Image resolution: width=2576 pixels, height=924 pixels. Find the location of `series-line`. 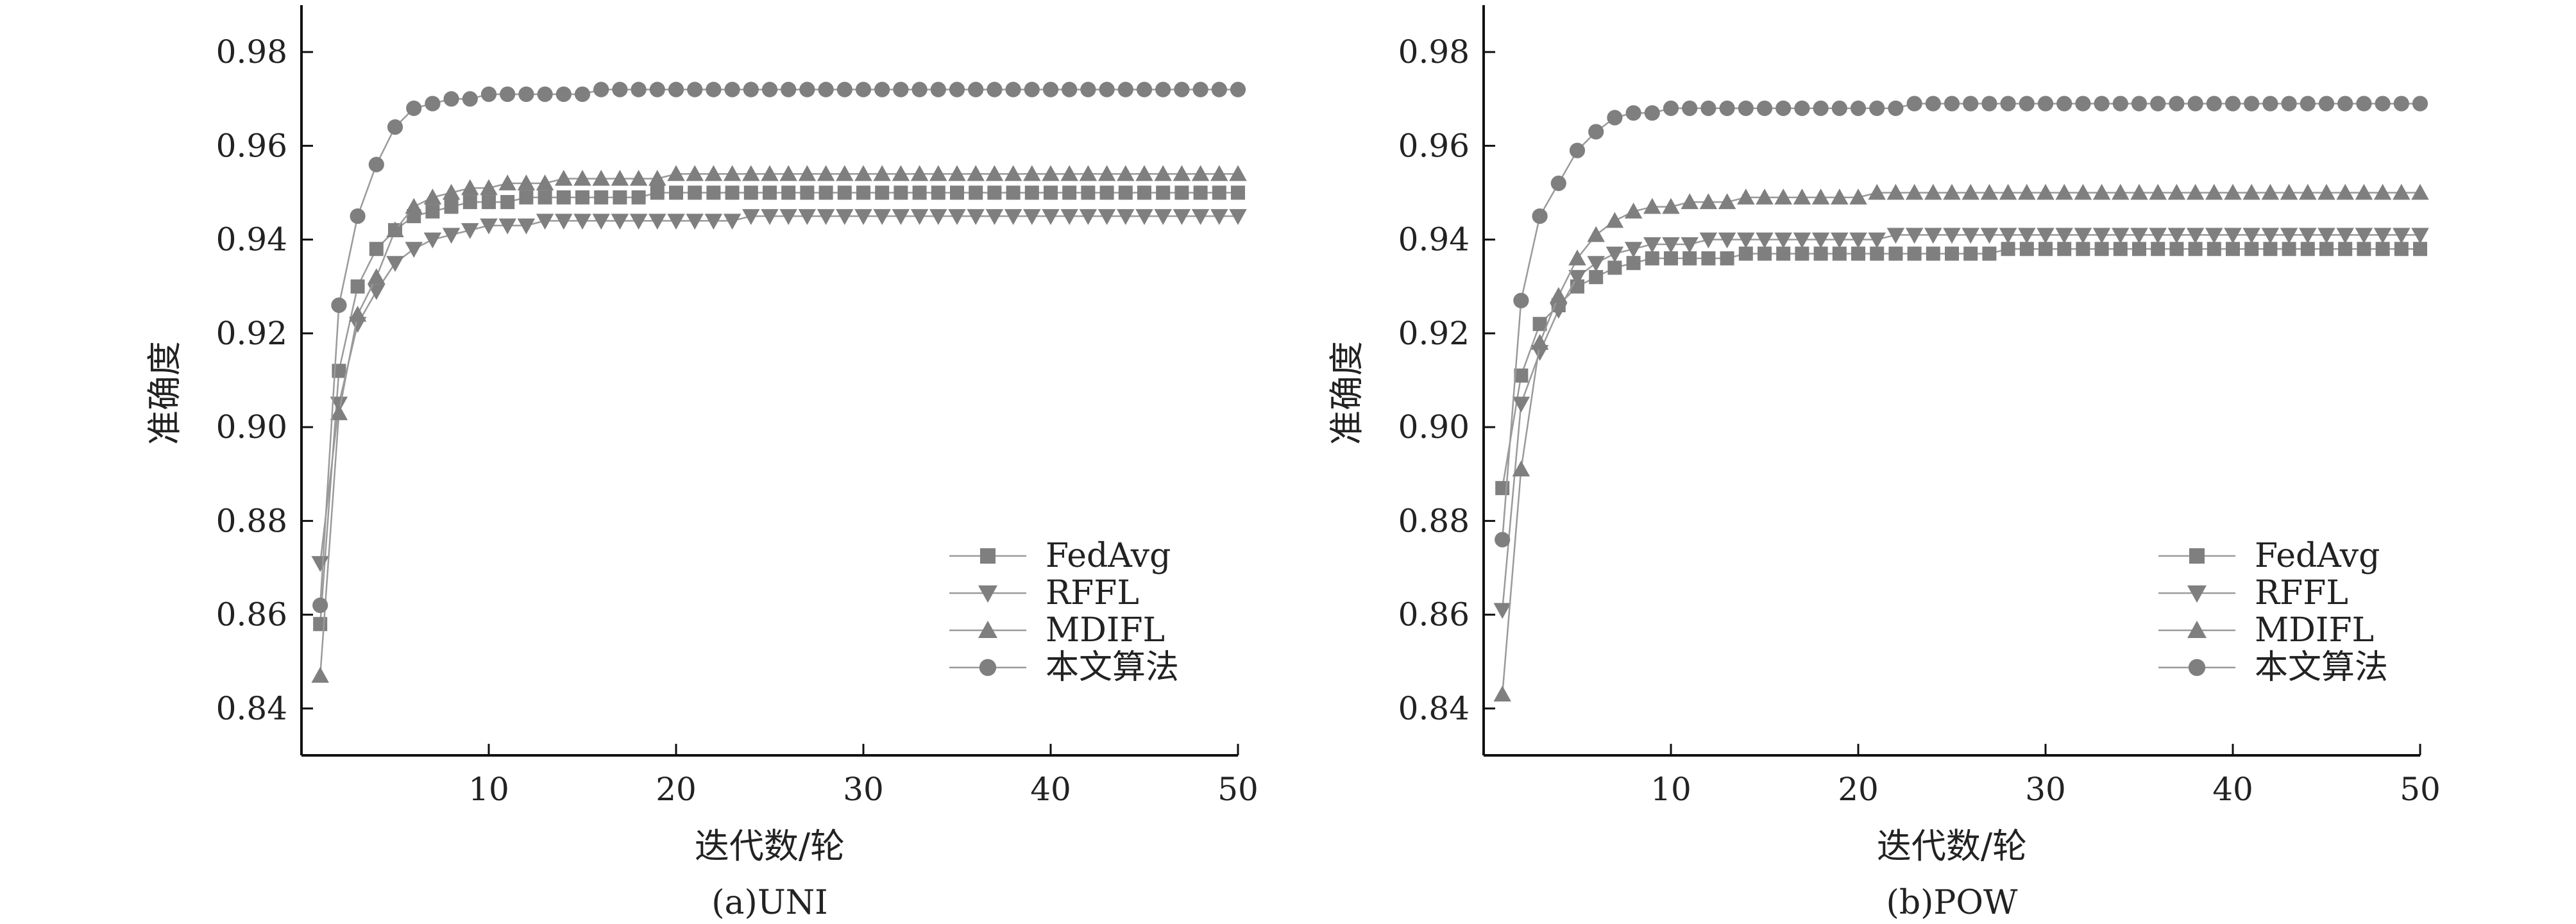

series-line is located at coordinates (1960, 368).